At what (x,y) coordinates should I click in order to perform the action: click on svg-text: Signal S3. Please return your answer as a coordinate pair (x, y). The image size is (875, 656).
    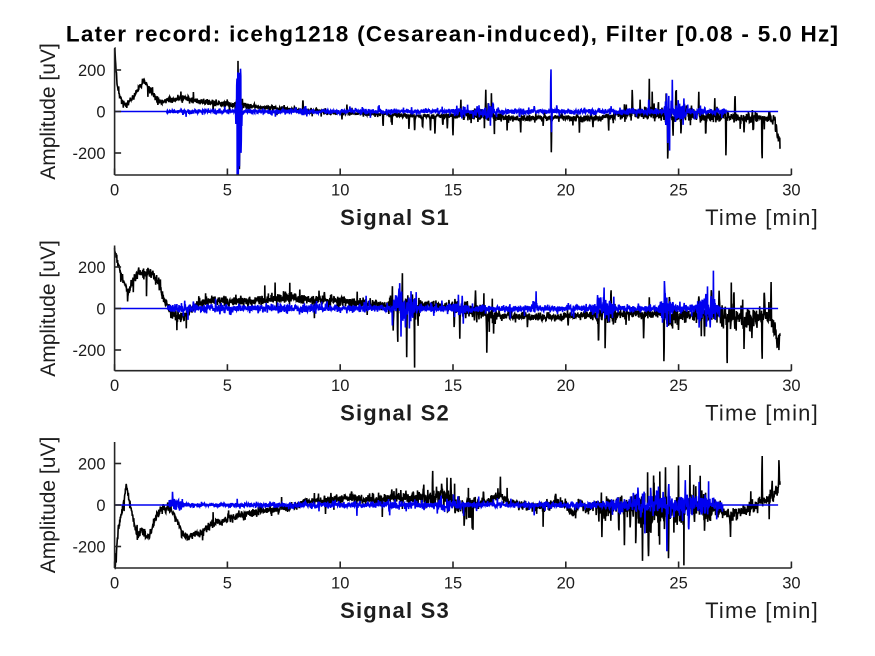
    Looking at the image, I should click on (395, 610).